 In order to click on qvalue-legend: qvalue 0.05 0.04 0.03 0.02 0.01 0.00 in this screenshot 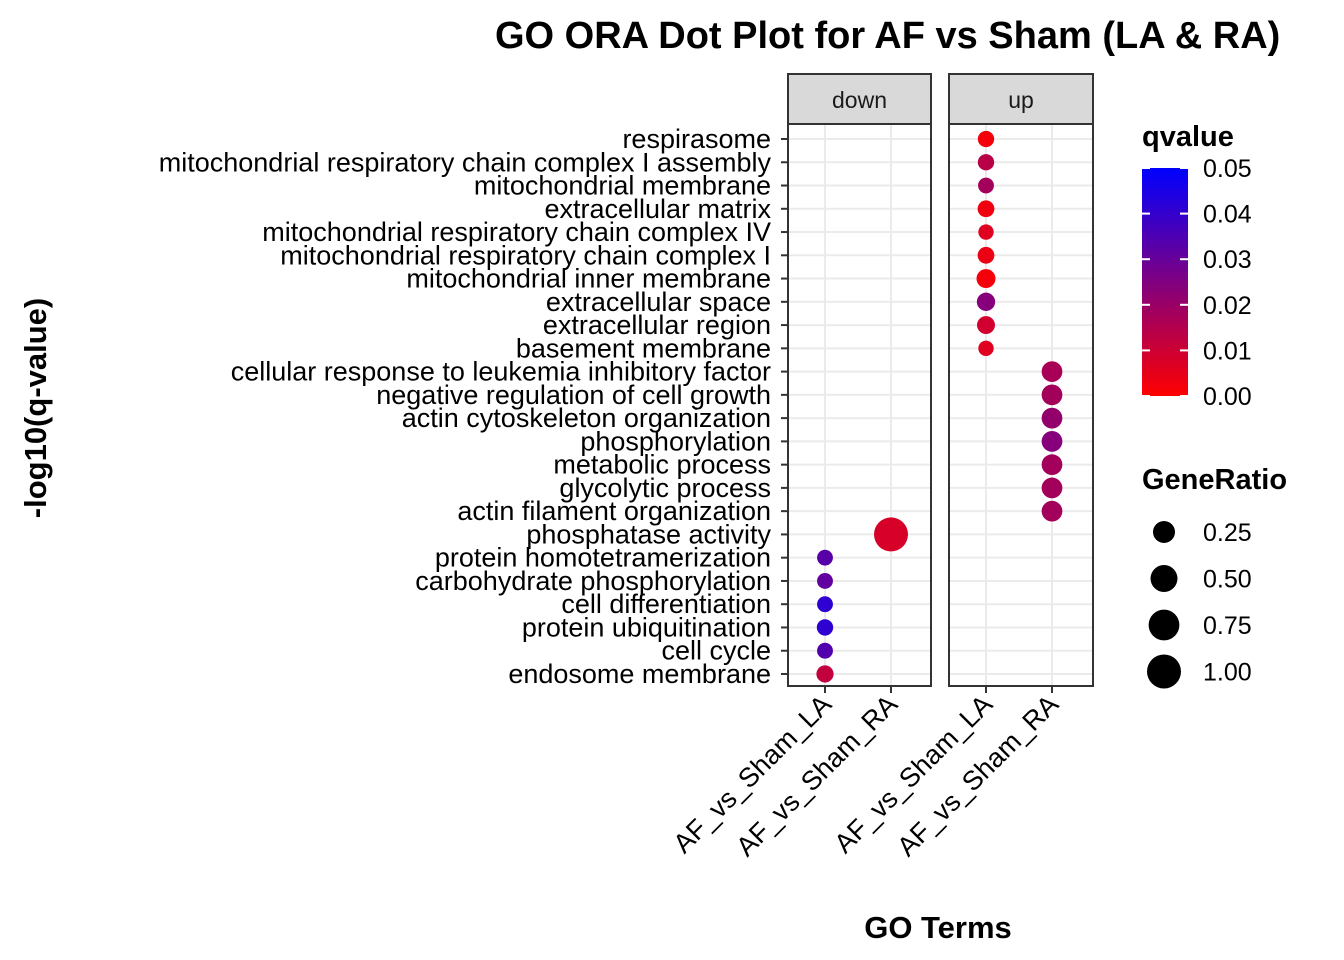, I will do `click(1197, 266)`.